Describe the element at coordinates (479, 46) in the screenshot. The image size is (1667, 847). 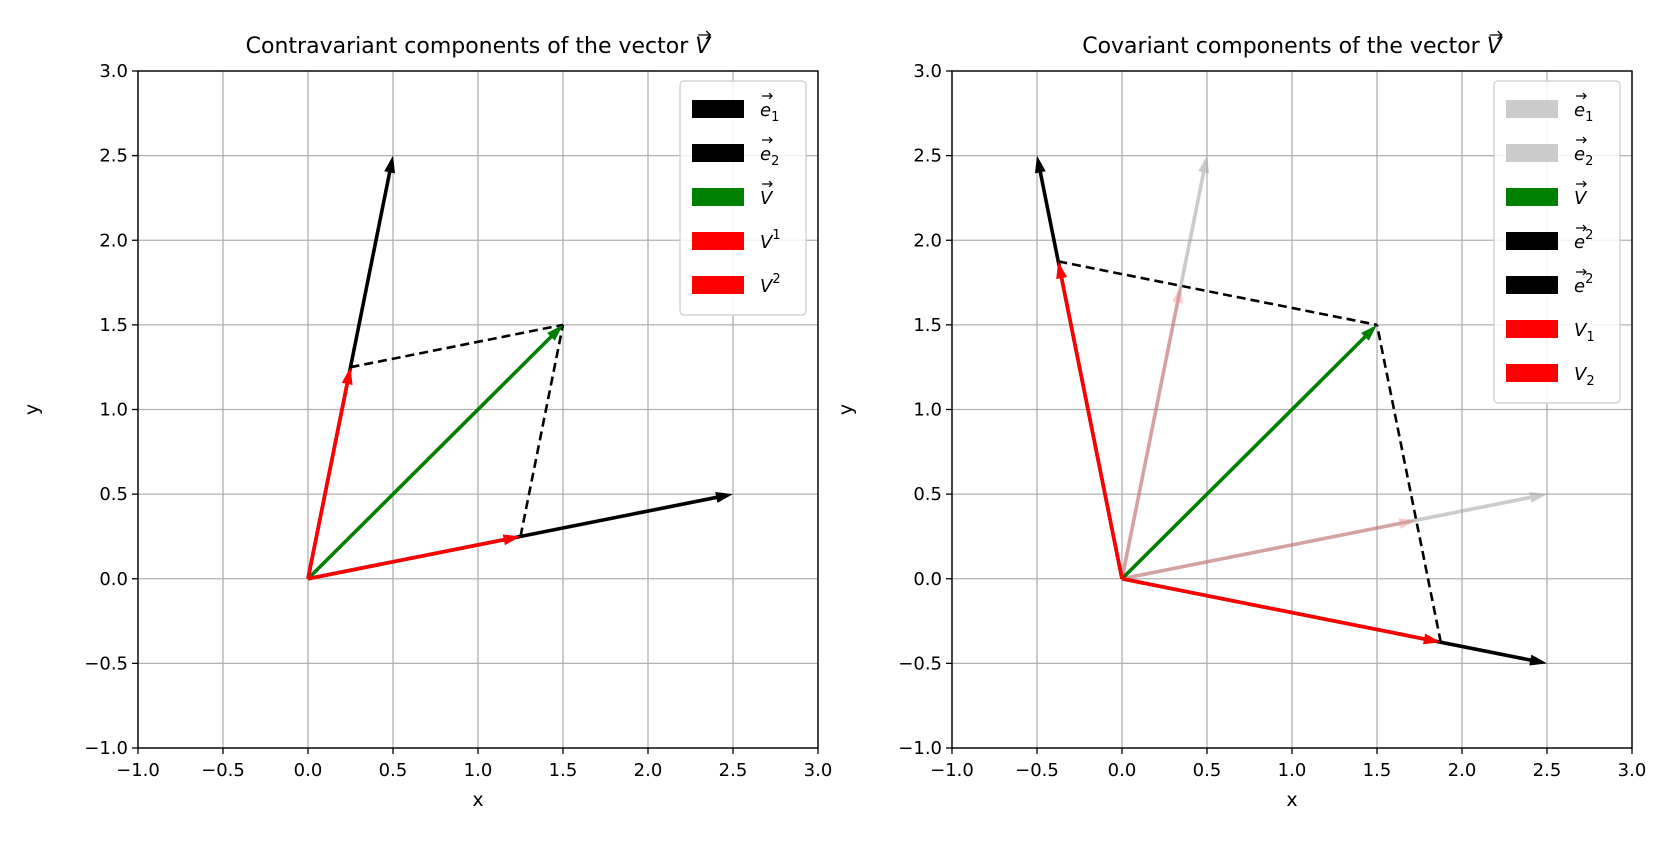
I see `chart-title: Contravariant components of the vector V` at that location.